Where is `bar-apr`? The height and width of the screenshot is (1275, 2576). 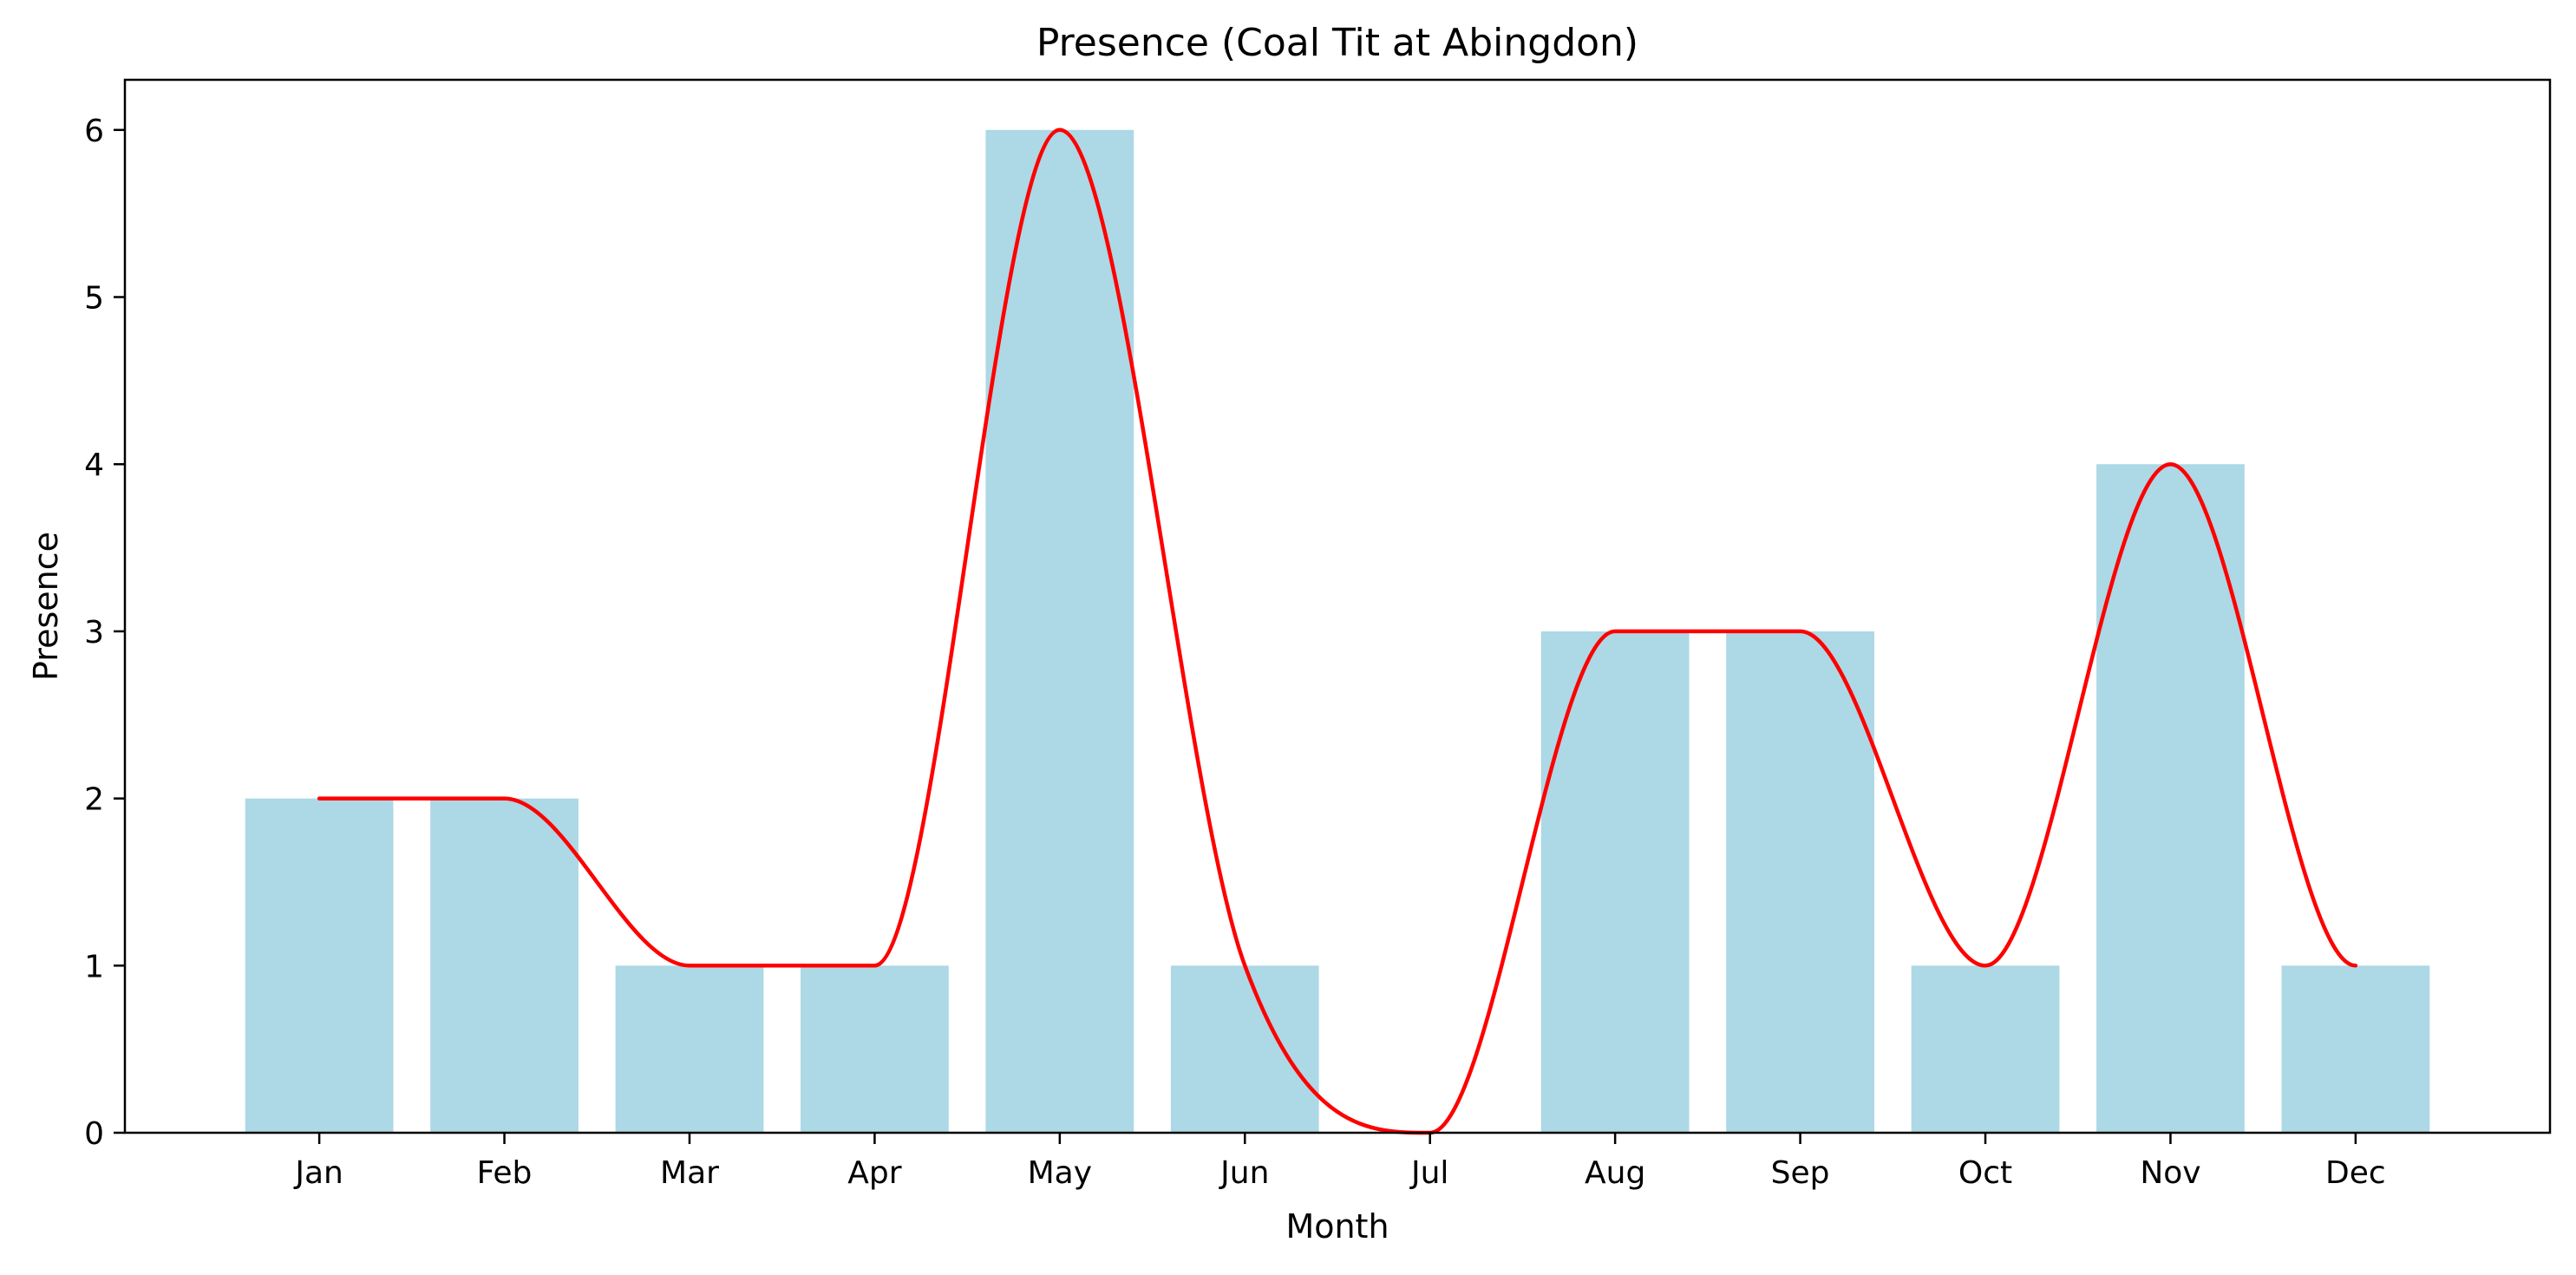 bar-apr is located at coordinates (875, 1049).